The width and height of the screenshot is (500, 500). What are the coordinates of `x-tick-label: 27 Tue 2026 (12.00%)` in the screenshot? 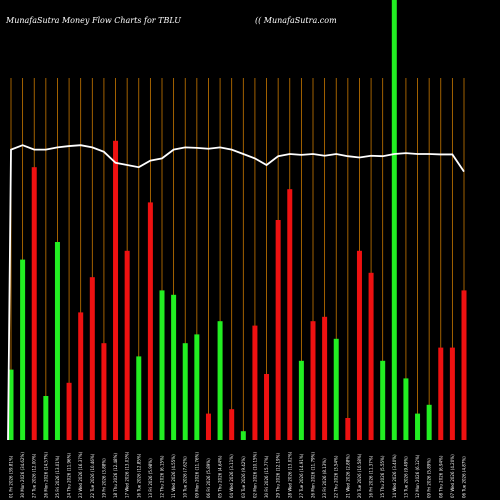 It's located at (34, 475).